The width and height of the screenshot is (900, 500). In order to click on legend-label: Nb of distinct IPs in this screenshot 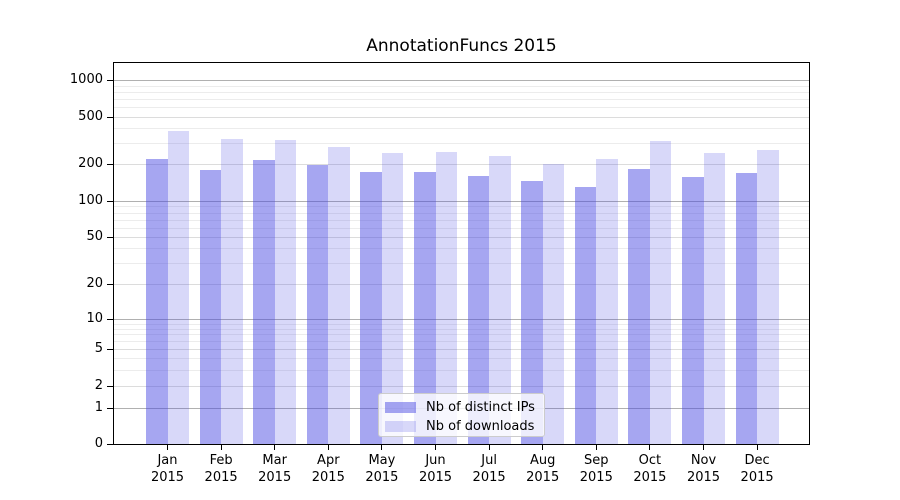, I will do `click(480, 407)`.